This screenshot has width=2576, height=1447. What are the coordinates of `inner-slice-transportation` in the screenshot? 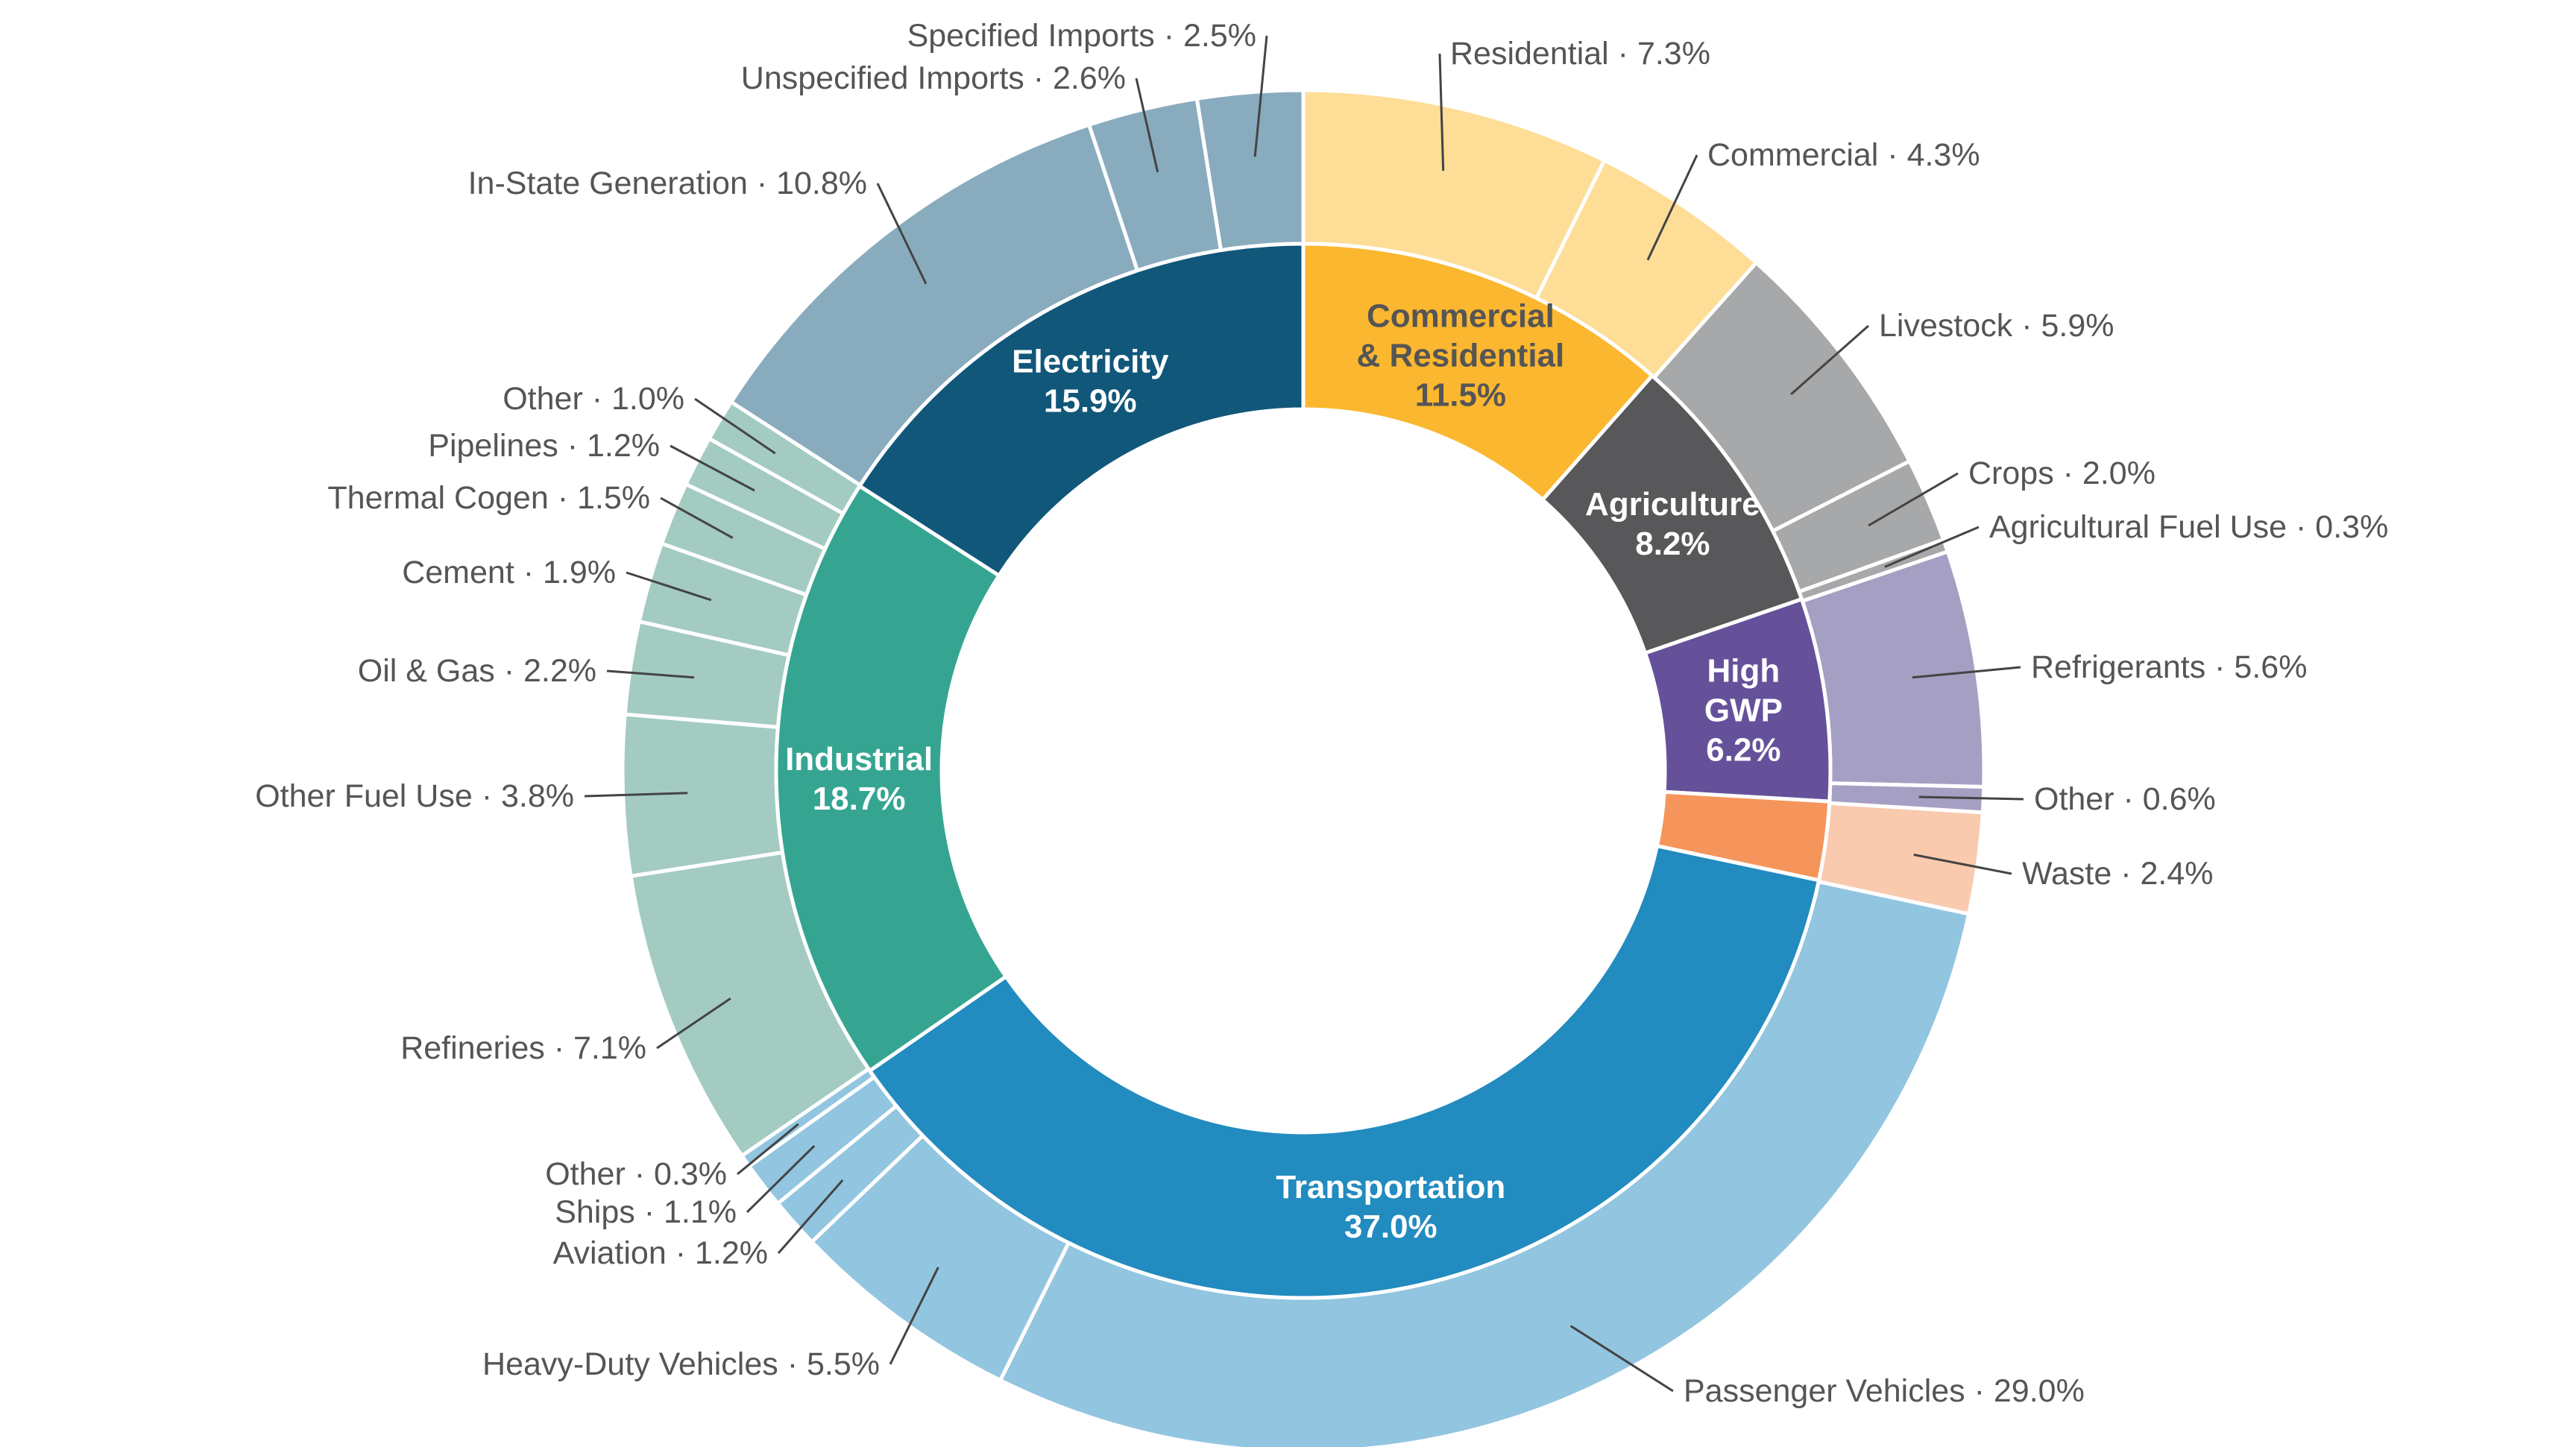 It's located at (1344, 1071).